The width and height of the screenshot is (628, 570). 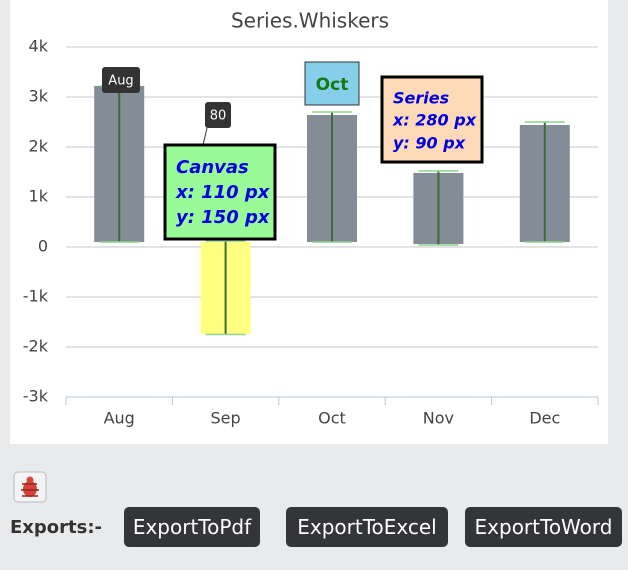 What do you see at coordinates (56, 527) in the screenshot?
I see `exports-label: Exports:-` at bounding box center [56, 527].